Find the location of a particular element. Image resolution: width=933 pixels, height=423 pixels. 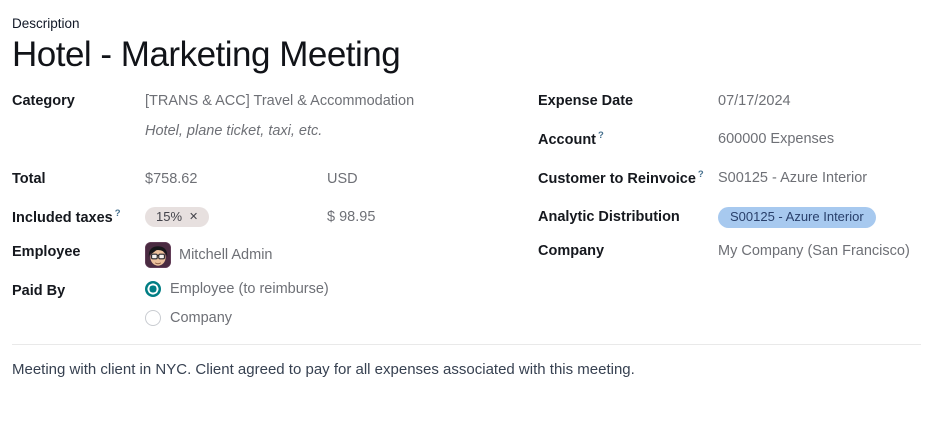

total-field: $758.62 is located at coordinates (171, 179).